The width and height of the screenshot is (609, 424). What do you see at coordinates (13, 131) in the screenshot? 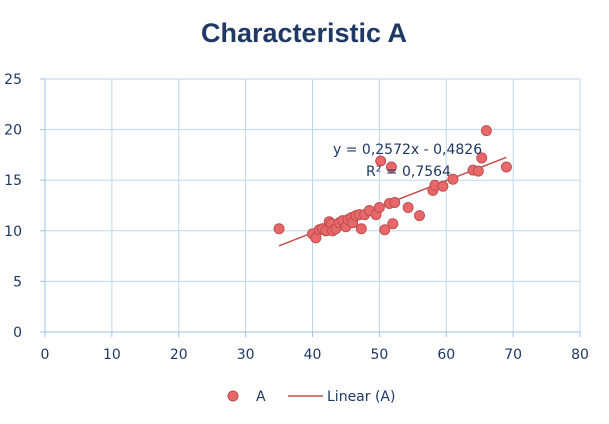
I see `y-tick-label-20: 20` at bounding box center [13, 131].